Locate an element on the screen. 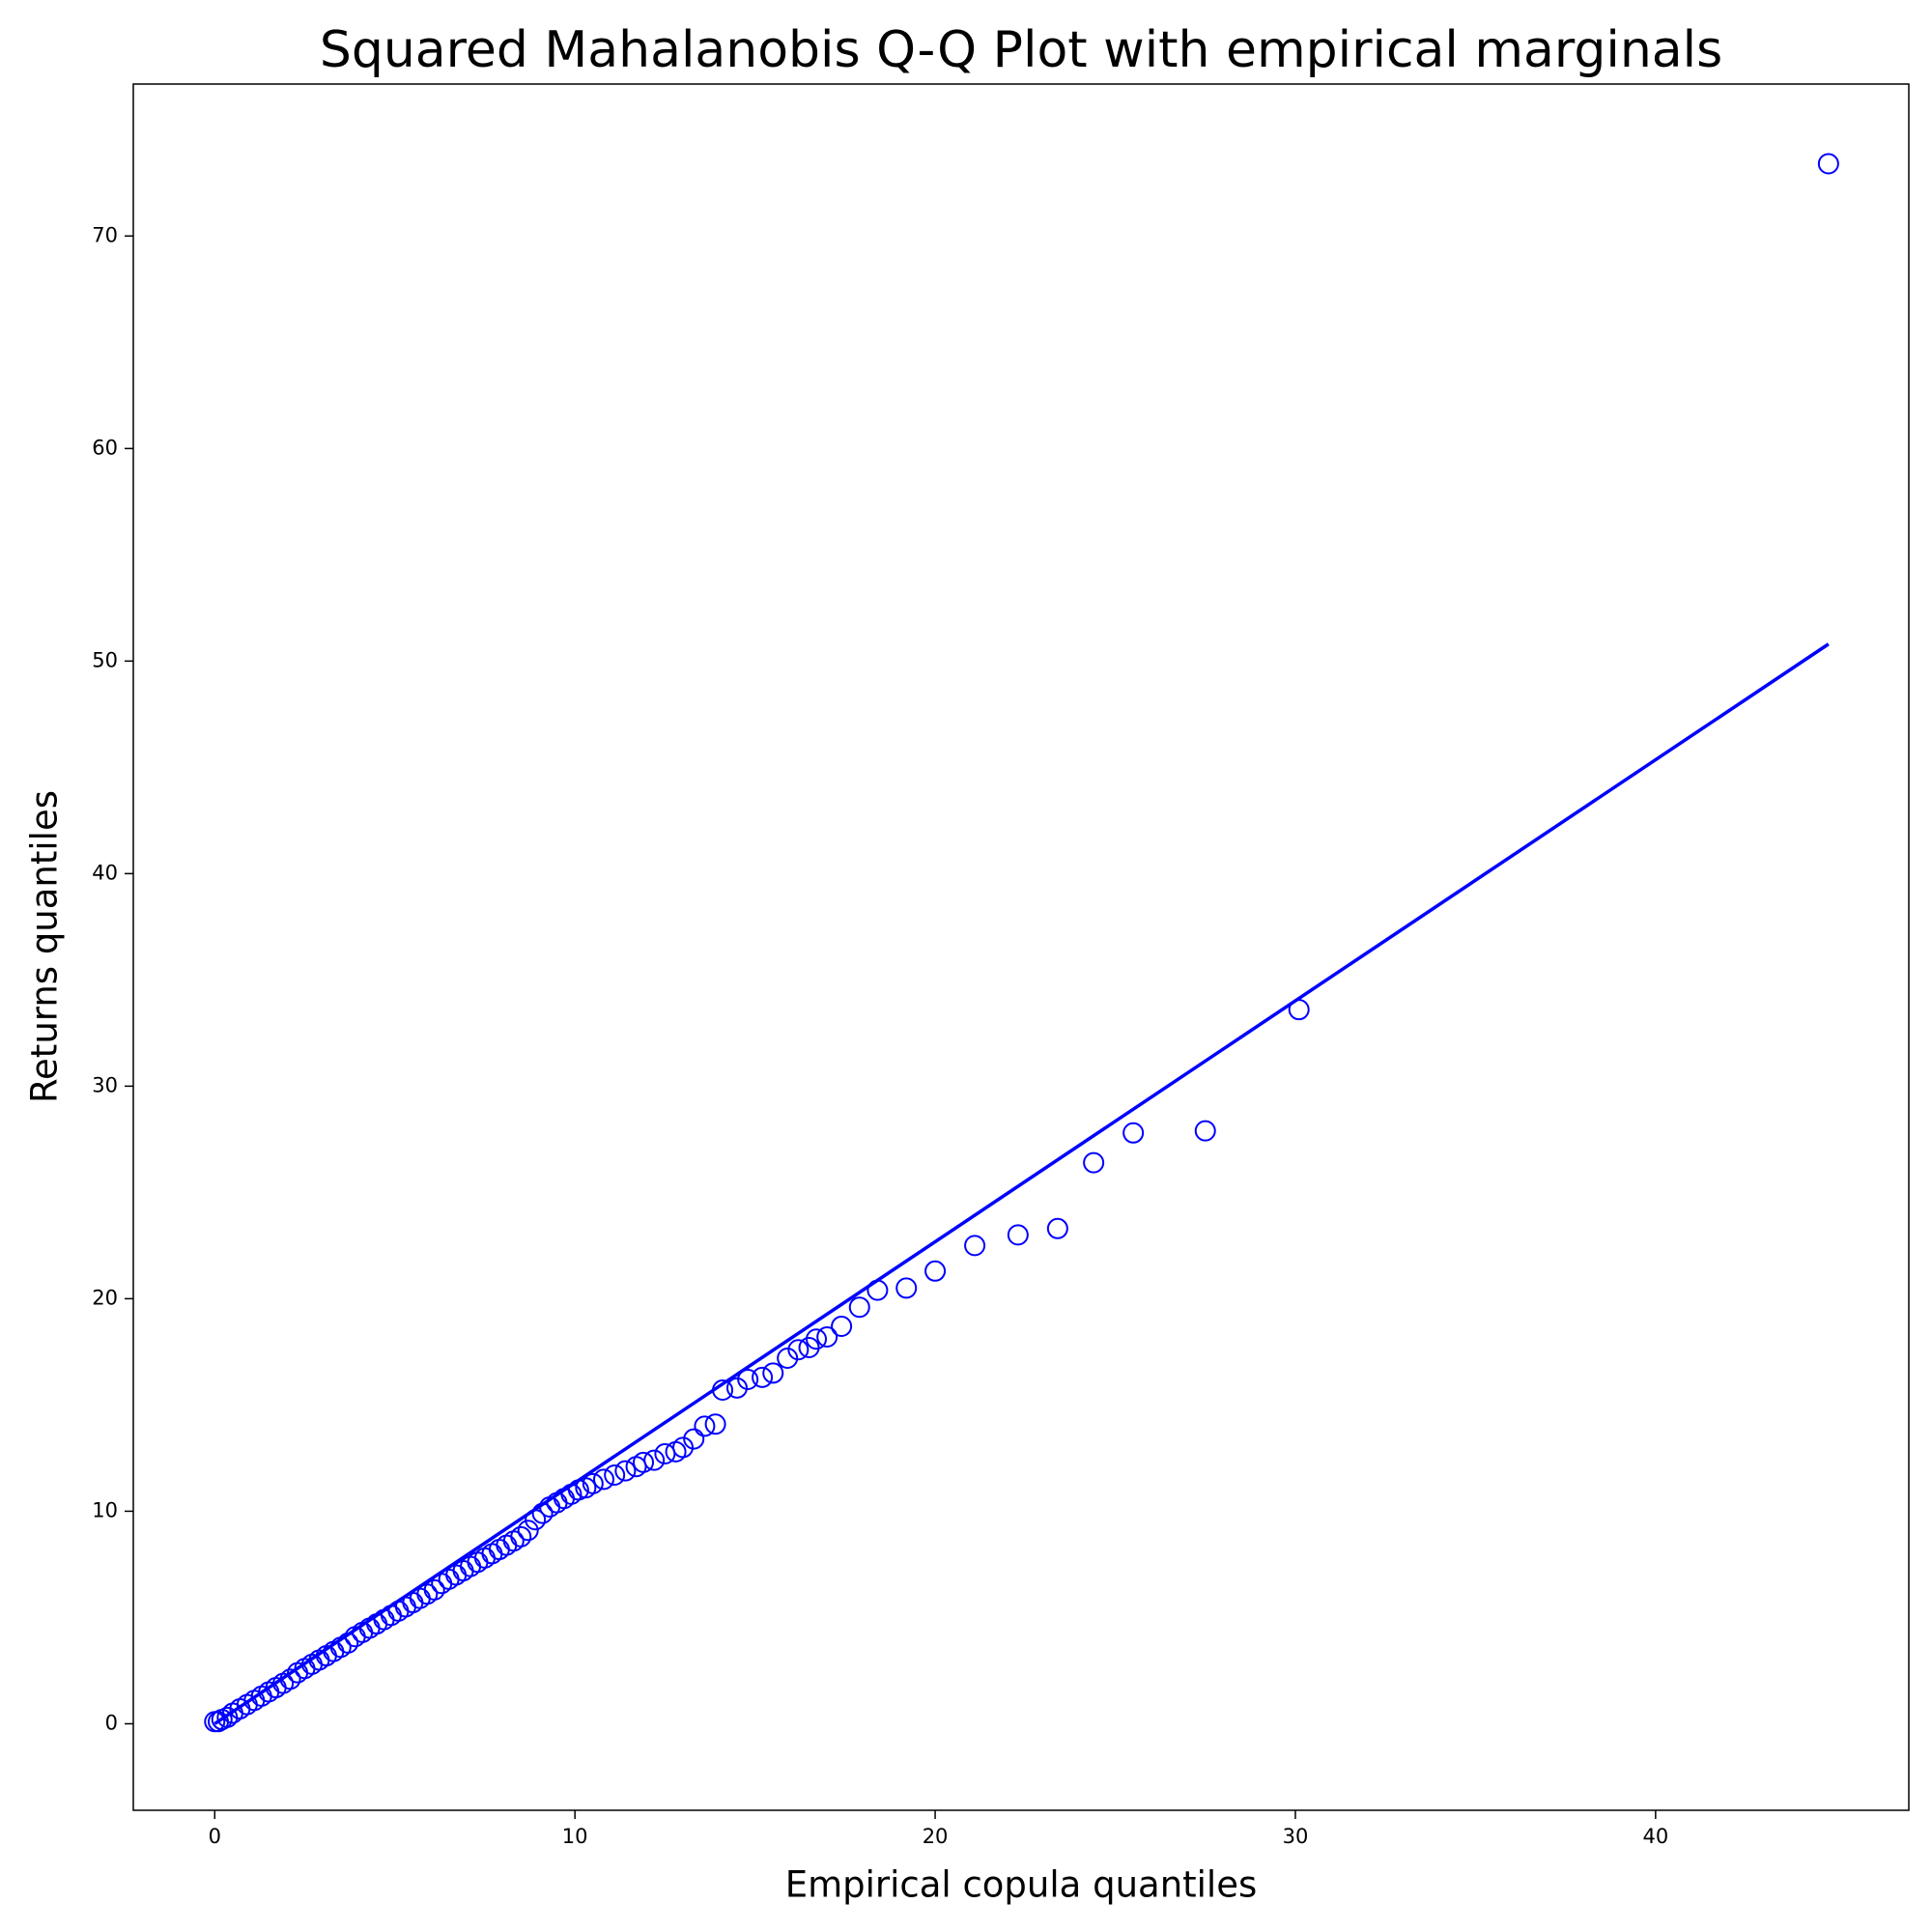  x-tick-label: 20 is located at coordinates (936, 1836).